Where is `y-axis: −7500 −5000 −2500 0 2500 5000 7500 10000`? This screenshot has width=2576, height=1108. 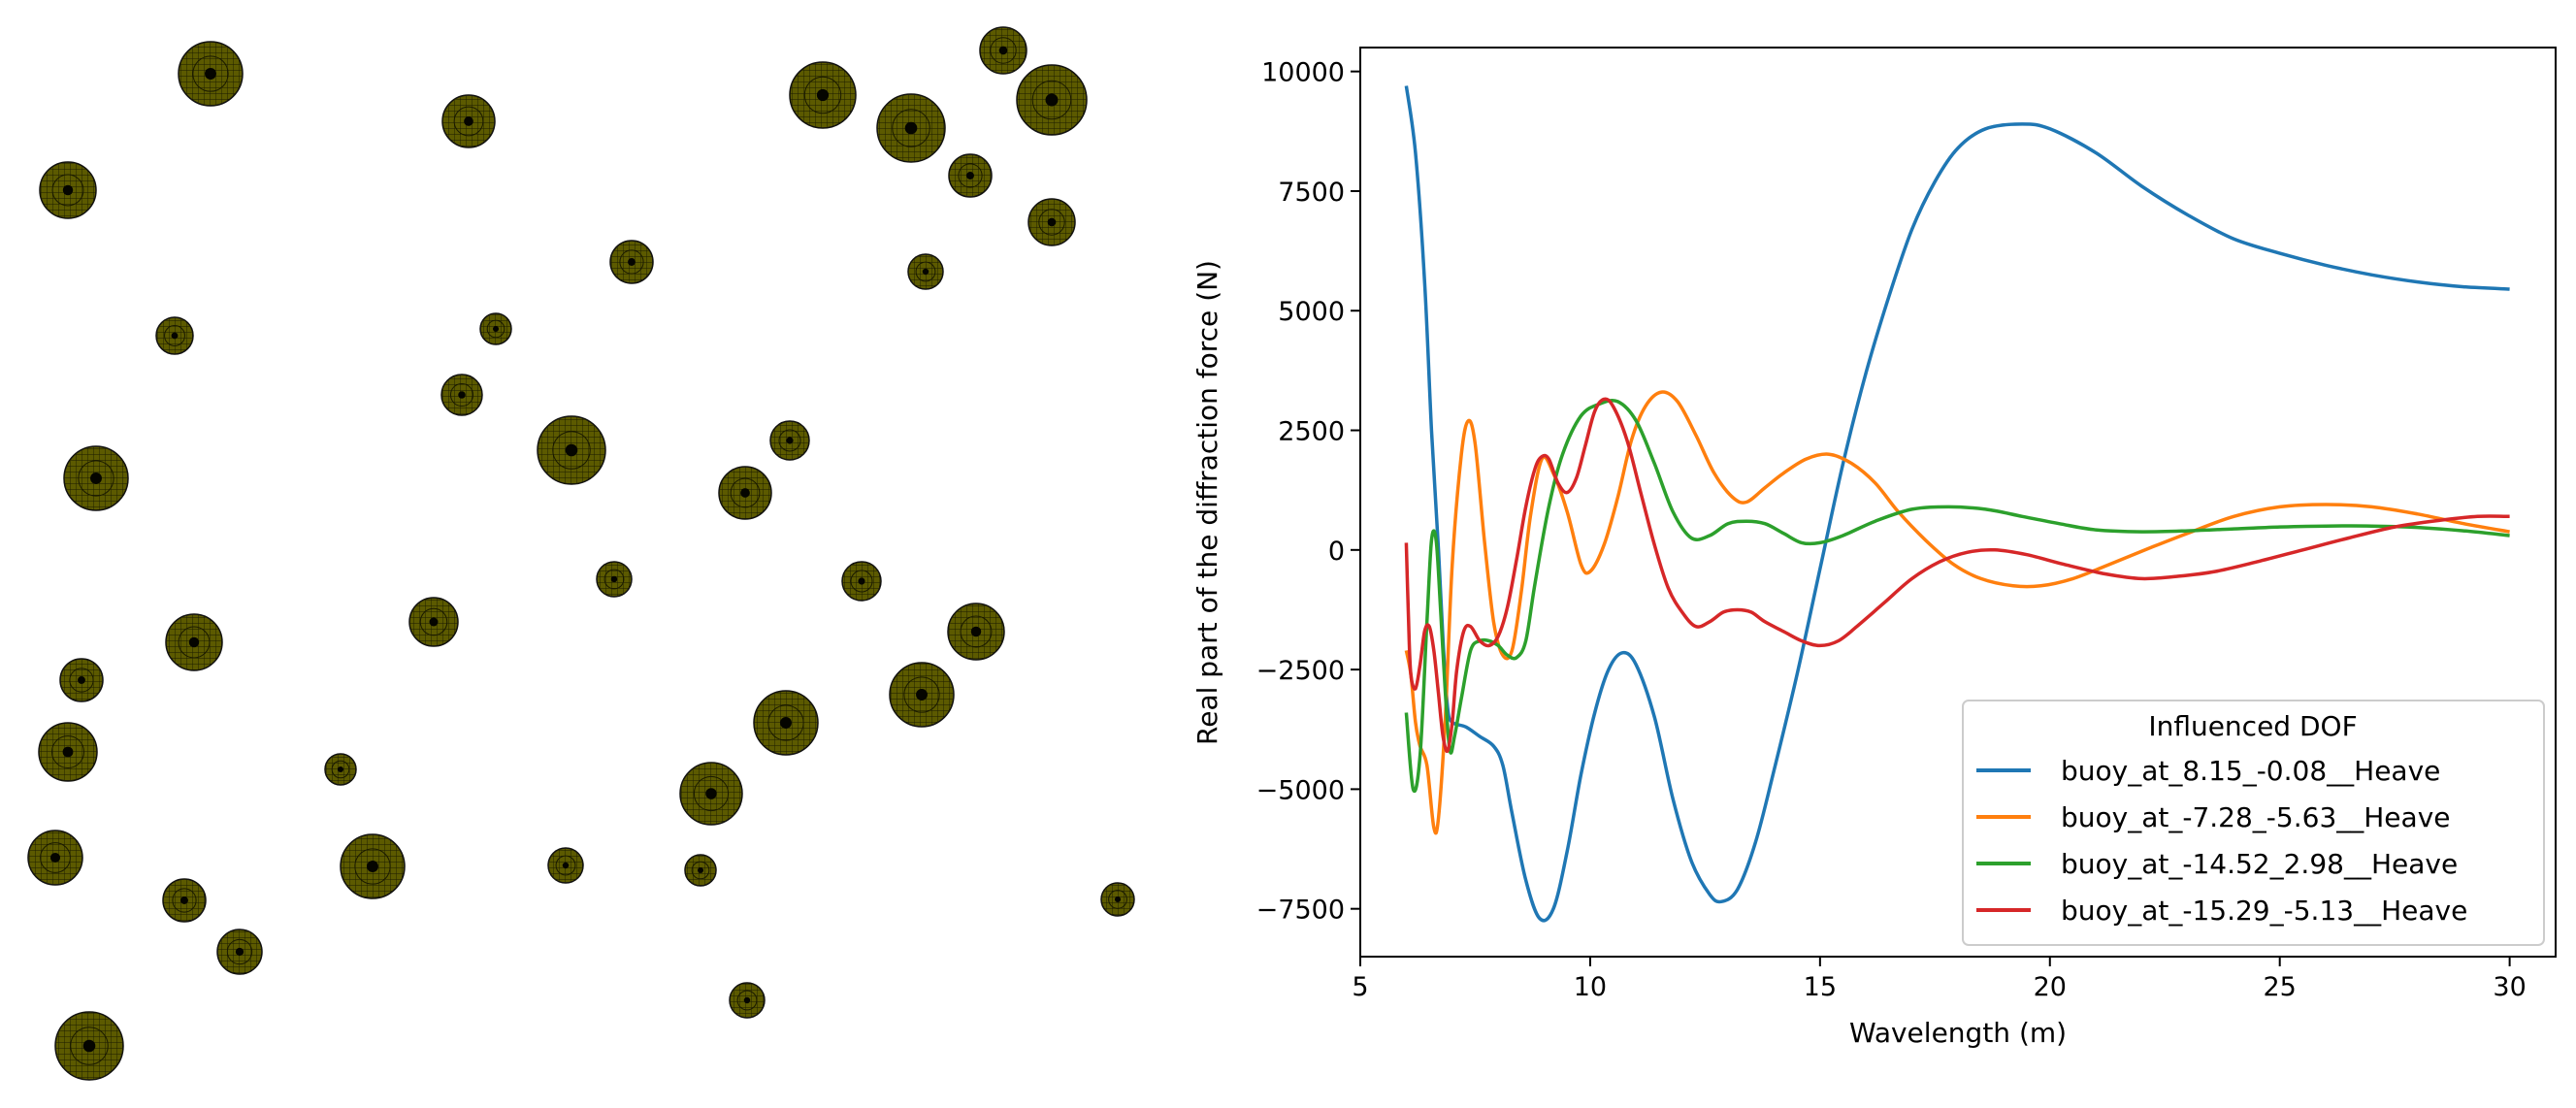 y-axis: −7500 −5000 −2500 0 2500 5000 7500 10000 is located at coordinates (1308, 492).